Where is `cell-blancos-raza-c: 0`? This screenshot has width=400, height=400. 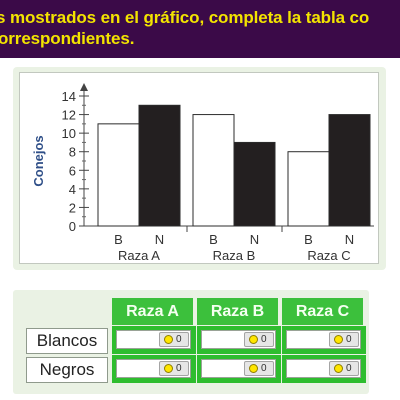
cell-blancos-raza-c: 0 is located at coordinates (324, 340).